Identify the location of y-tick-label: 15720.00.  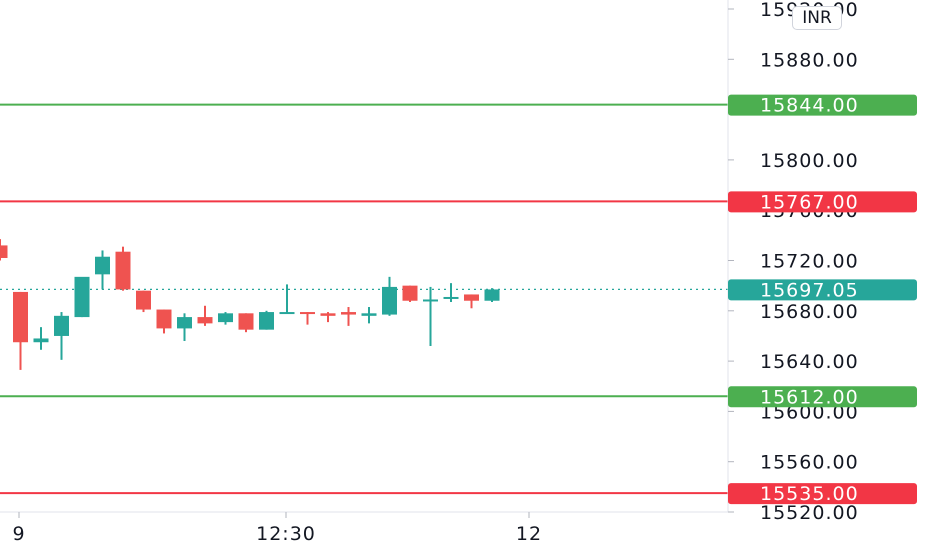
(809, 262).